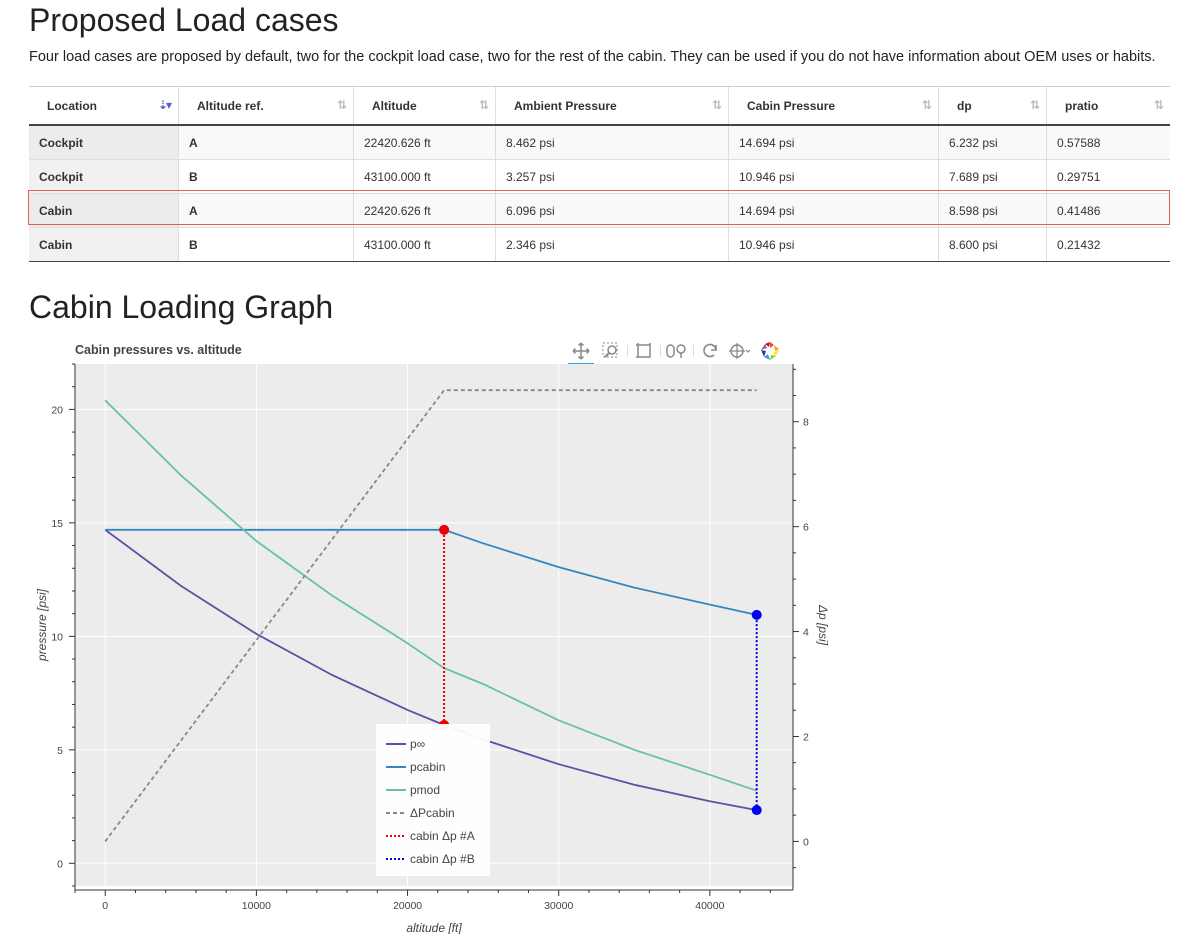  Describe the element at coordinates (806, 842) in the screenshot. I see `y2-tick-label: 0` at that location.